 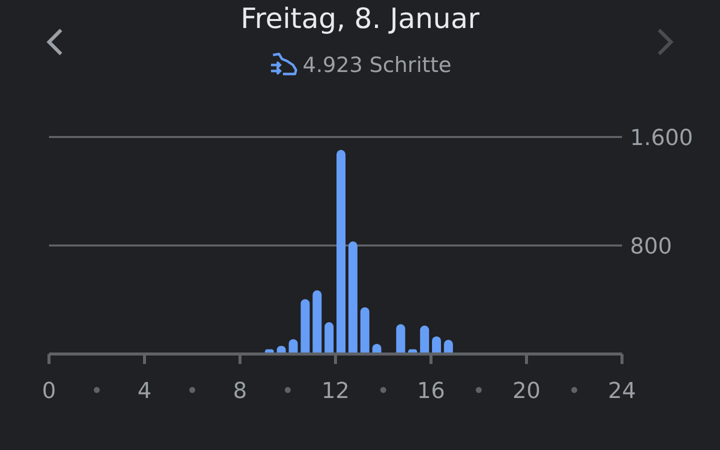 What do you see at coordinates (622, 391) in the screenshot?
I see `x-tick-label: 24` at bounding box center [622, 391].